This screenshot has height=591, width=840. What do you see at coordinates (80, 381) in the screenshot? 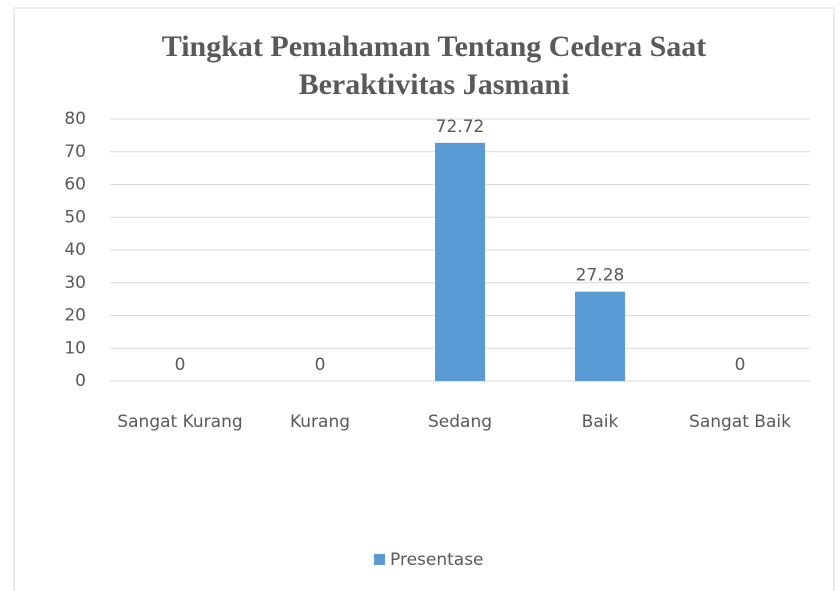
I see `y-tick-label: 0` at bounding box center [80, 381].